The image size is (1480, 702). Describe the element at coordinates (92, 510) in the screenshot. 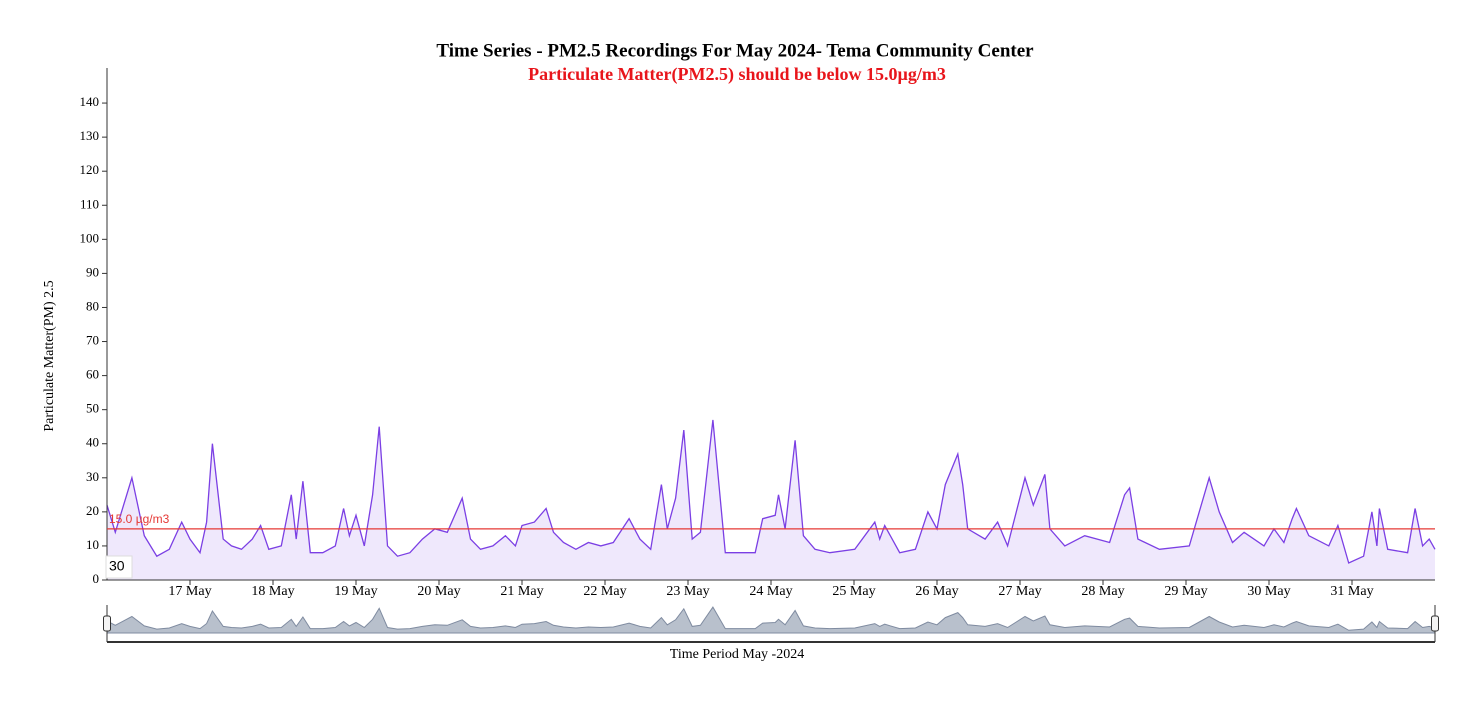

I see `y-tick-label: 20` at that location.